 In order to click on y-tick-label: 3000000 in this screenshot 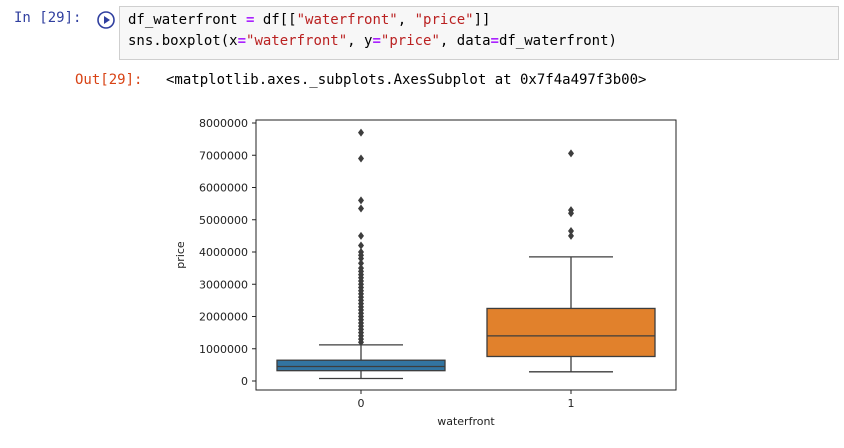, I will do `click(223, 284)`.